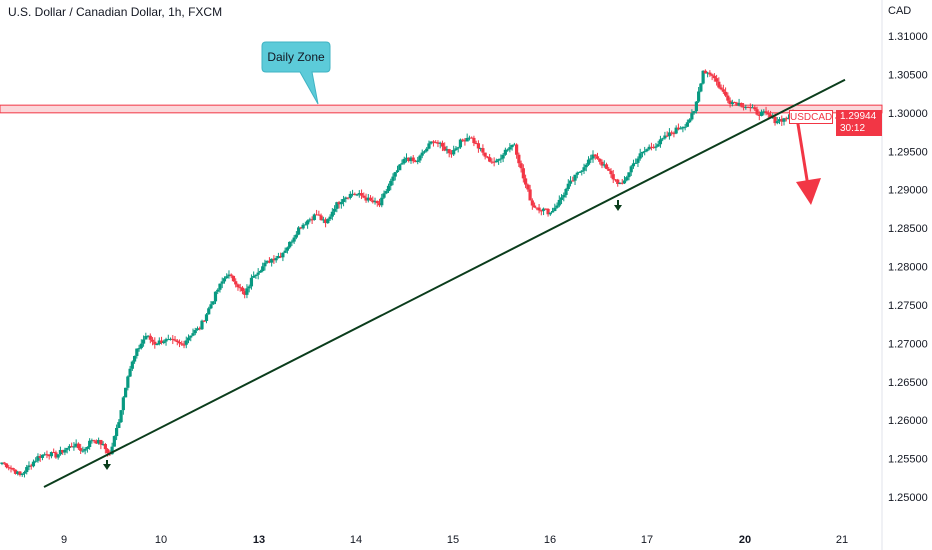  Describe the element at coordinates (808, 161) in the screenshot. I see `down-arrow-icon` at that location.